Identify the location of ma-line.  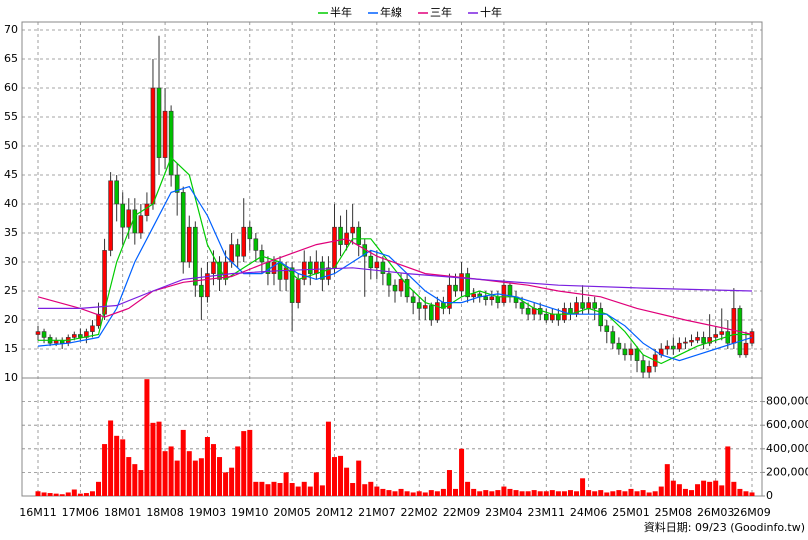
(395, 288).